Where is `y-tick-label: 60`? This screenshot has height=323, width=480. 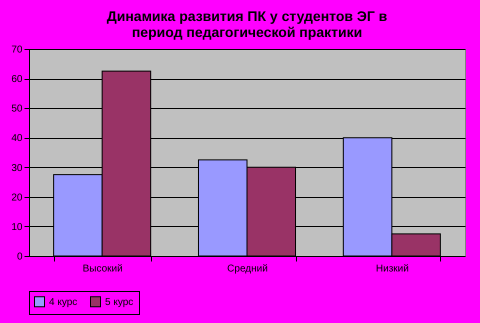
y-tick-label: 60 is located at coordinates (17, 80).